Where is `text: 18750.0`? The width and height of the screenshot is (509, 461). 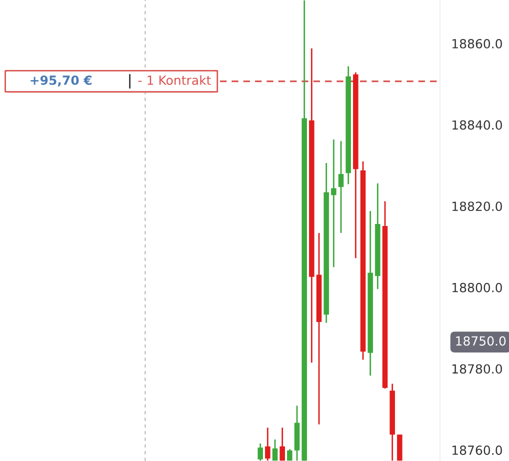
text: 18750.0 is located at coordinates (481, 341).